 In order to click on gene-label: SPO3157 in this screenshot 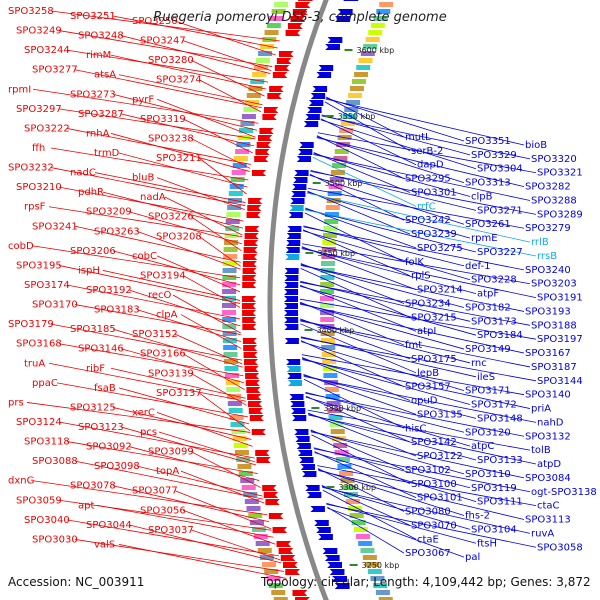, I will do `click(428, 387)`.